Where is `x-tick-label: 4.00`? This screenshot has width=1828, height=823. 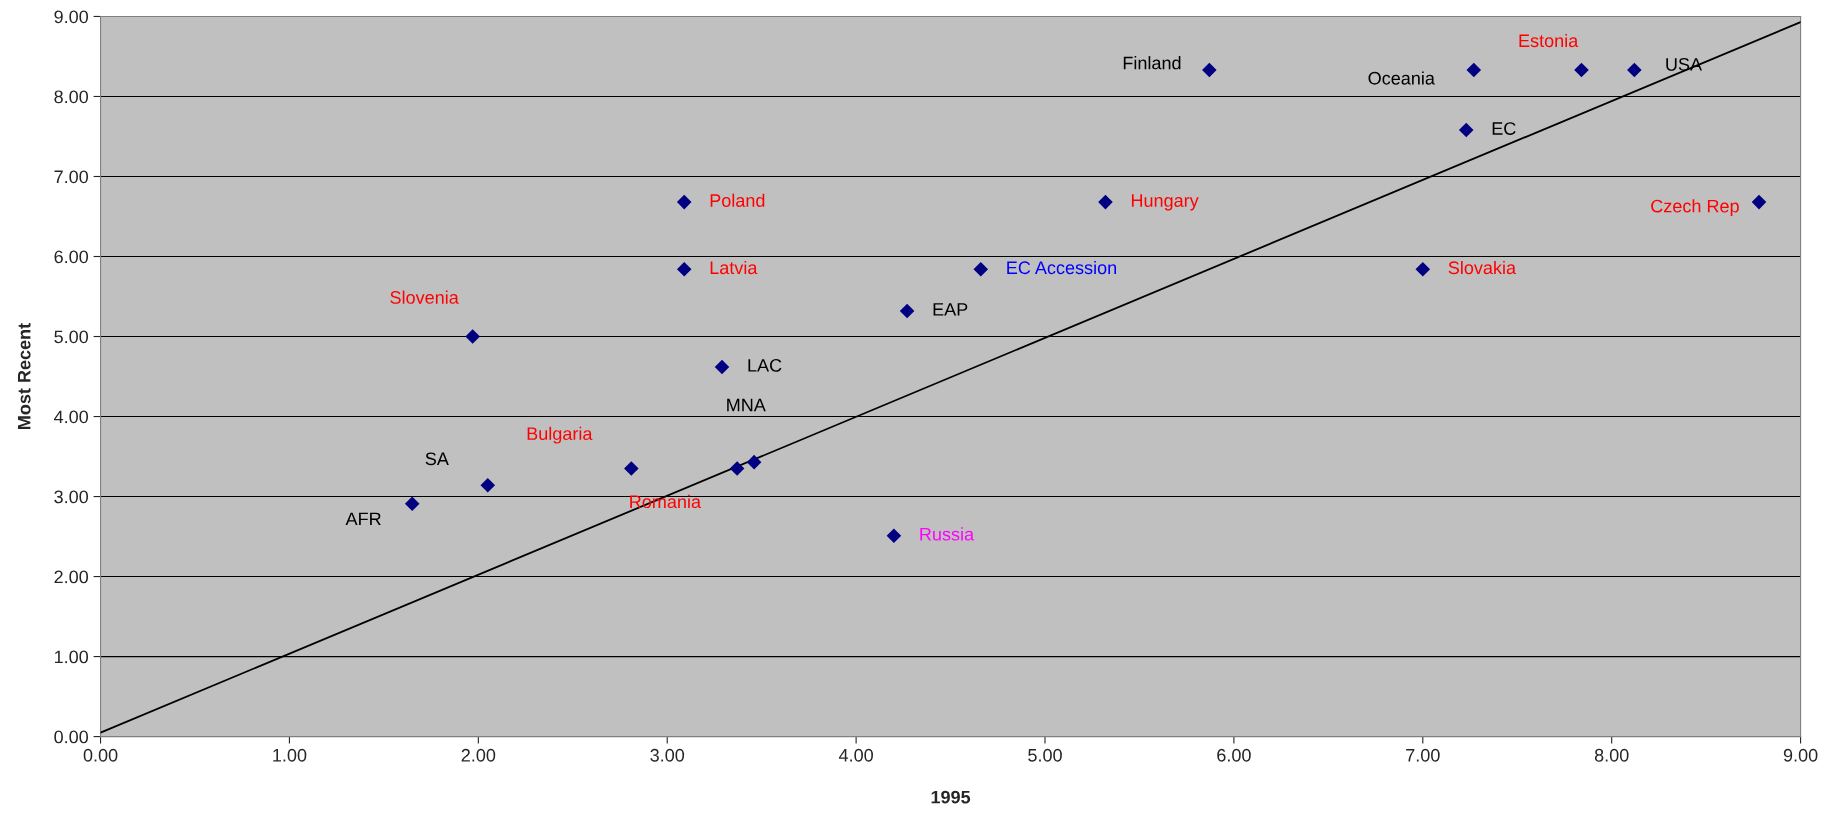
x-tick-label: 4.00 is located at coordinates (855, 755).